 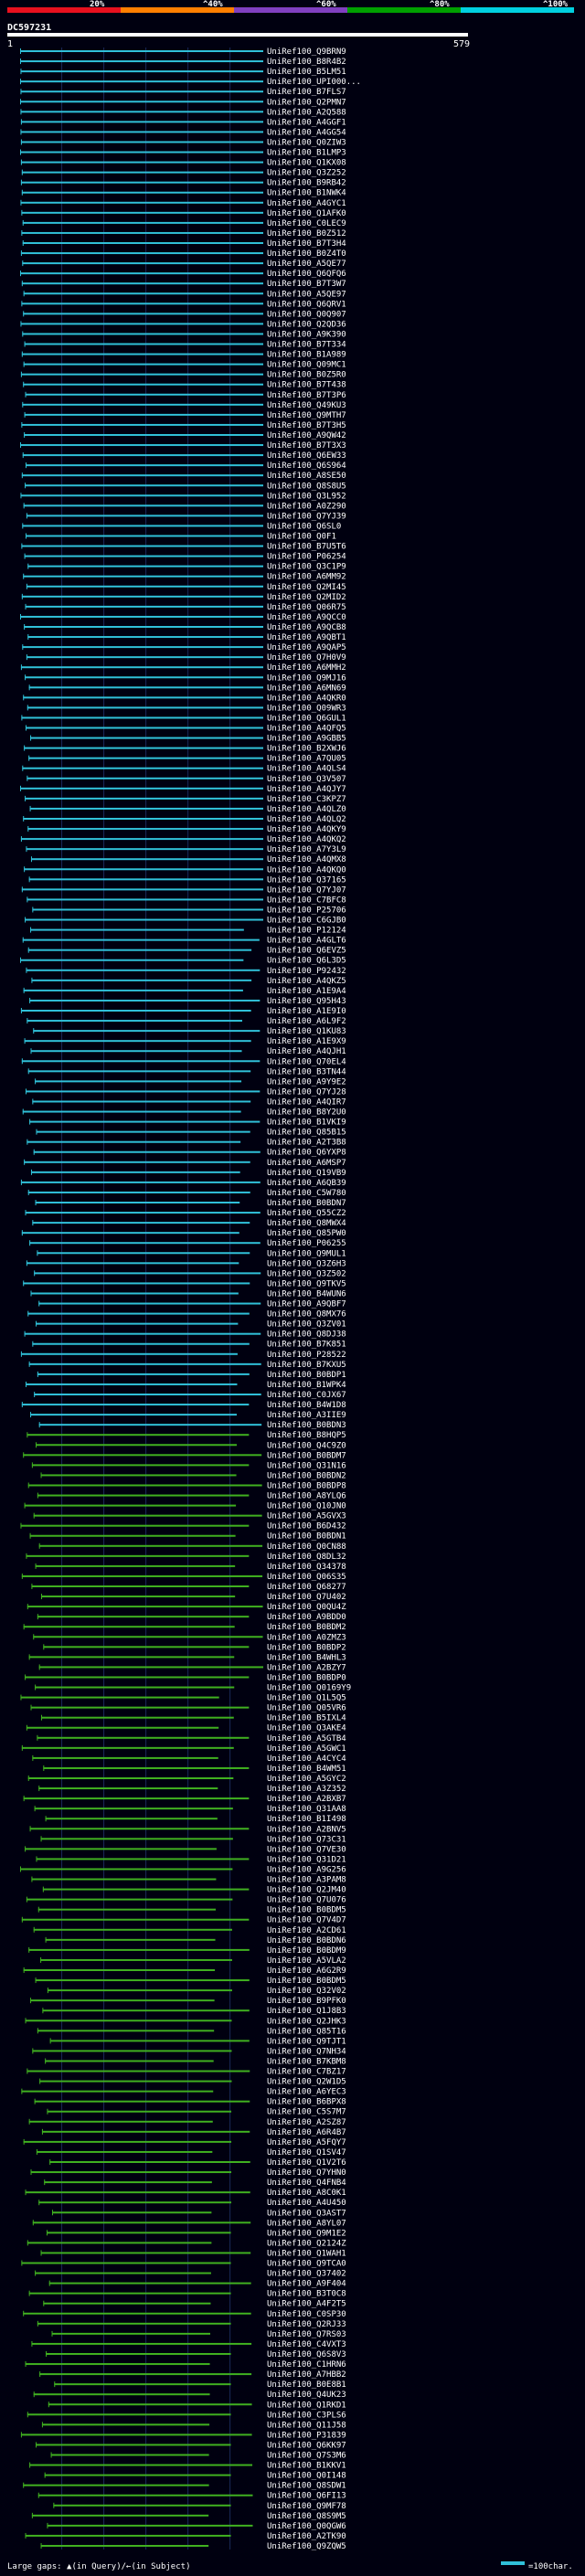 What do you see at coordinates (307, 506) in the screenshot?
I see `hit-label: UniRef100_A0Z290` at bounding box center [307, 506].